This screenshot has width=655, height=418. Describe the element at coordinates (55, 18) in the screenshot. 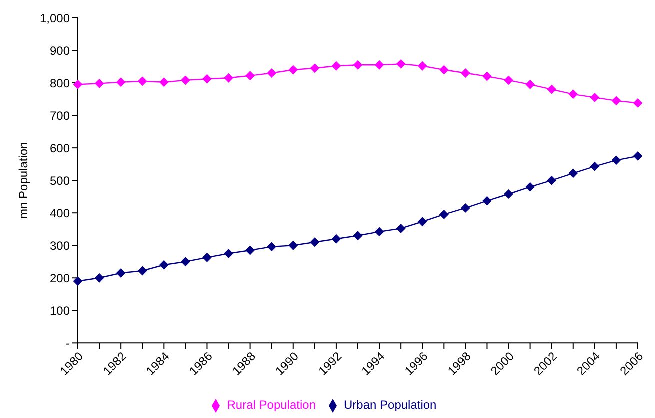

I see `y-tick-label: 1,000` at that location.